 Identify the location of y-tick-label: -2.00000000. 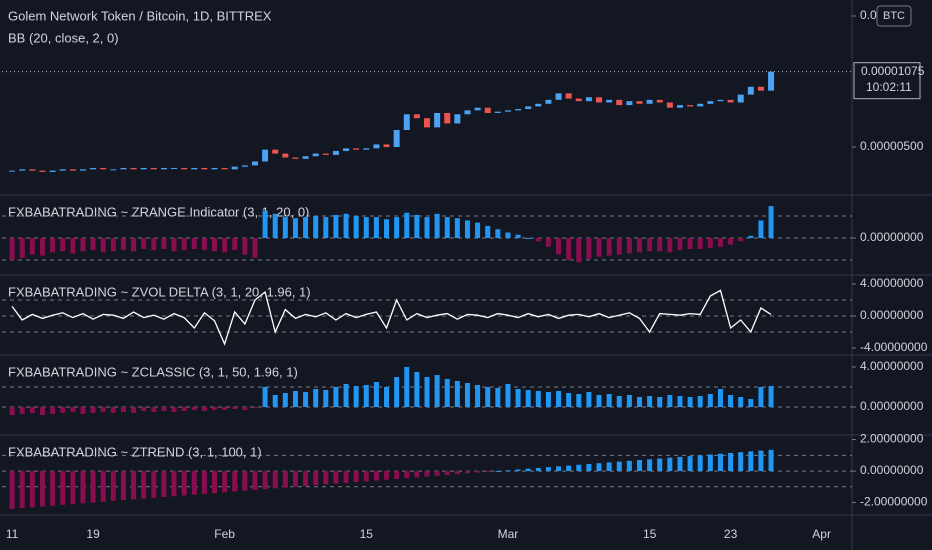
(894, 502).